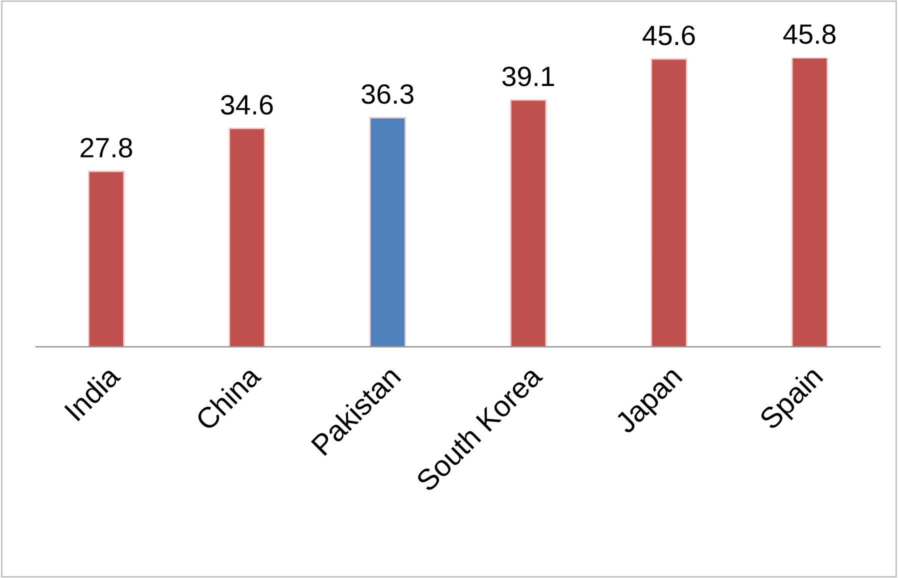  What do you see at coordinates (106, 148) in the screenshot?
I see `data-label: 27.8` at bounding box center [106, 148].